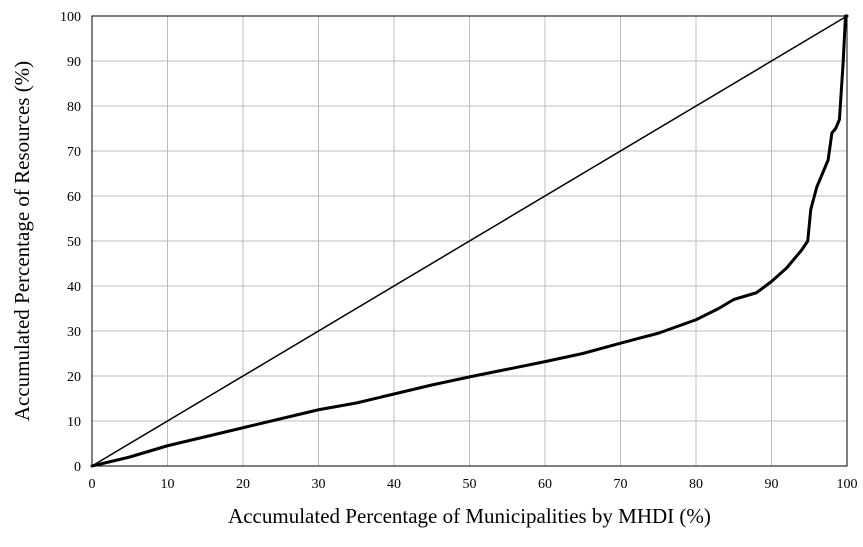 This screenshot has width=863, height=547. Describe the element at coordinates (74, 152) in the screenshot. I see `y-tick-label: 70` at that location.